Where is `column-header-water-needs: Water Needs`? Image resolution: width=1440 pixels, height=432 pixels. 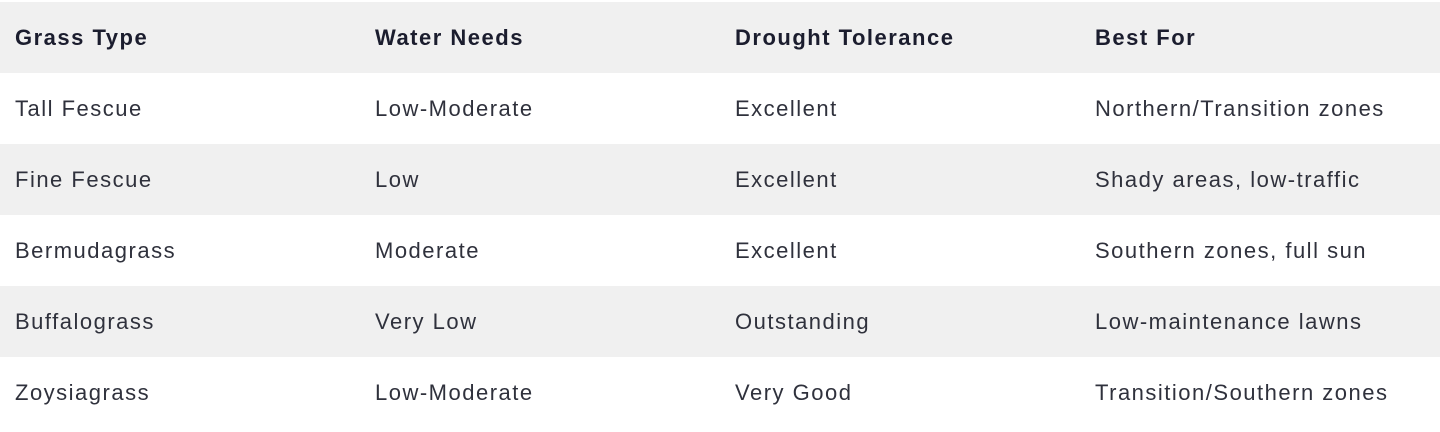
column-header-water-needs: Water Needs is located at coordinates (540, 37).